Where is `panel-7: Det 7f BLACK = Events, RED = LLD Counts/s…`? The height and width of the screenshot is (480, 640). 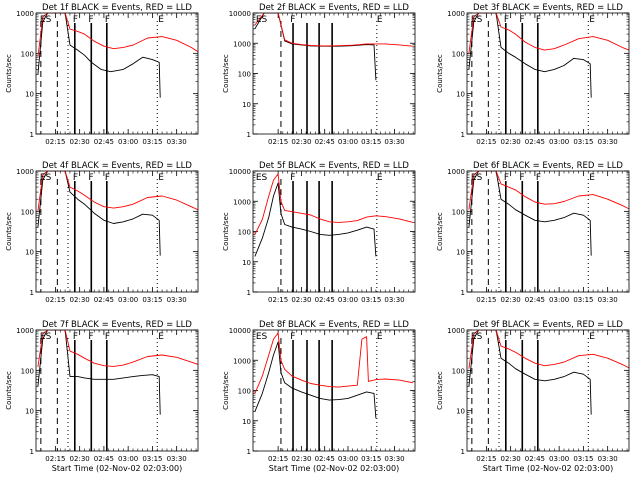 panel-7: Det 7f BLACK = Events, RED = LLD Counts/s… is located at coordinates (102, 396).